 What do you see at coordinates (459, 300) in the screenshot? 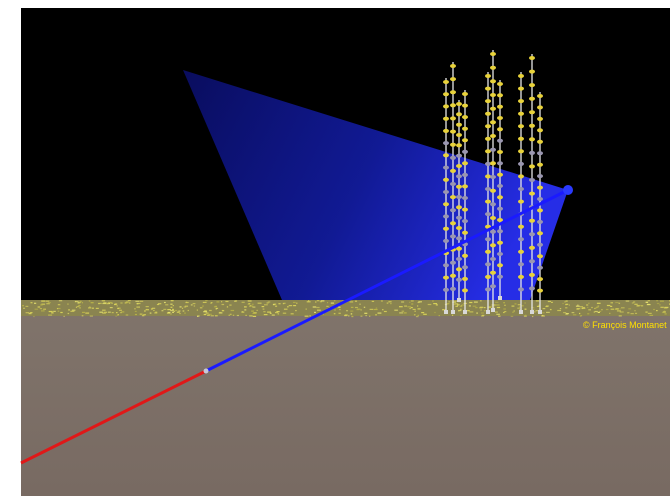
I see `string-anchor` at bounding box center [459, 300].